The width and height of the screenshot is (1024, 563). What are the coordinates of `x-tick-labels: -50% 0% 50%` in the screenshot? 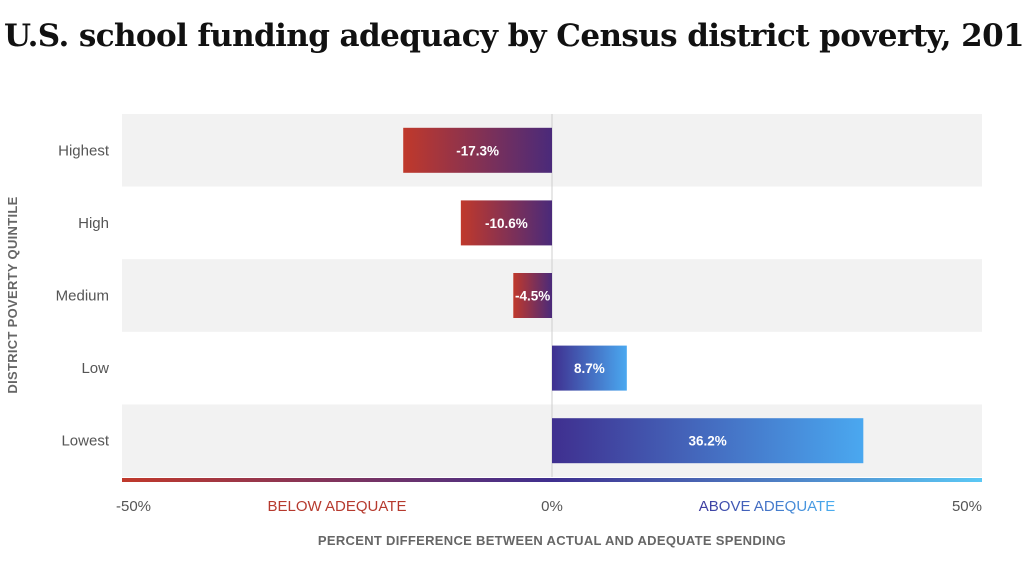 It's located at (549, 506).